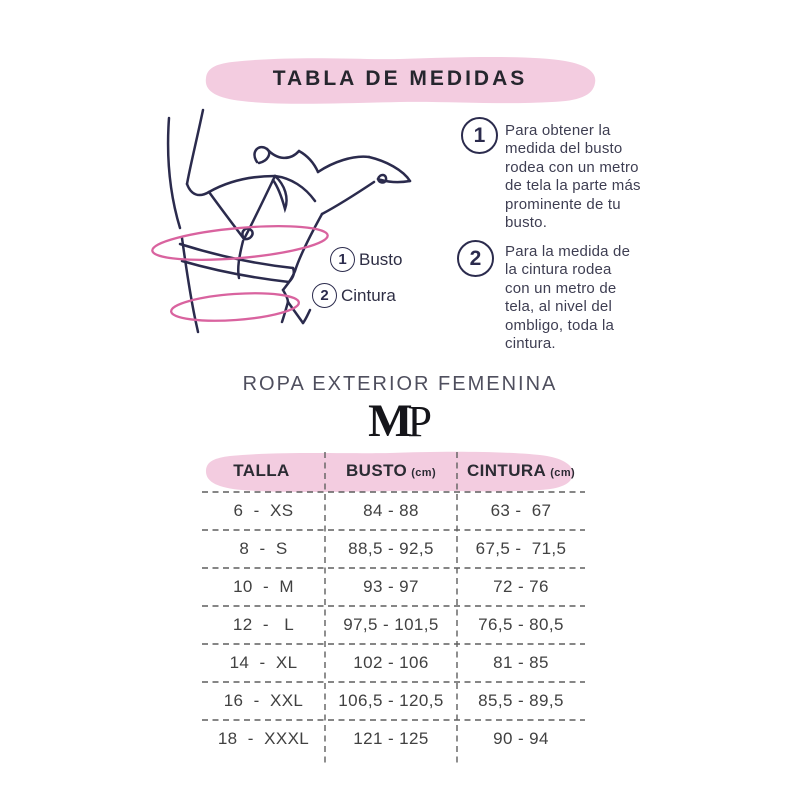 The image size is (800, 800). Describe the element at coordinates (391, 624) in the screenshot. I see `bust-cell: 97,5 - 101,5` at that location.